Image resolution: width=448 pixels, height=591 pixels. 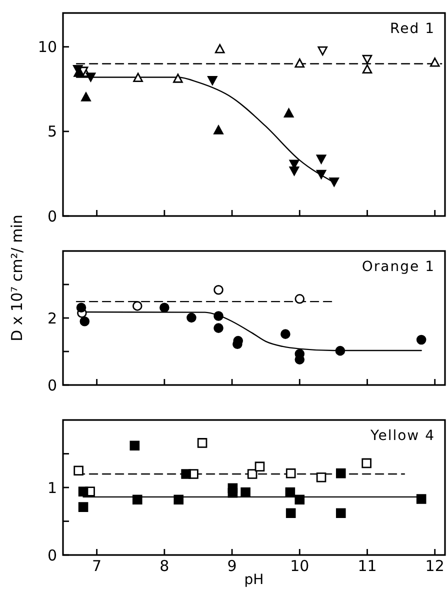 What do you see at coordinates (52, 131) in the screenshot?
I see `y-tick-label: 5` at bounding box center [52, 131].